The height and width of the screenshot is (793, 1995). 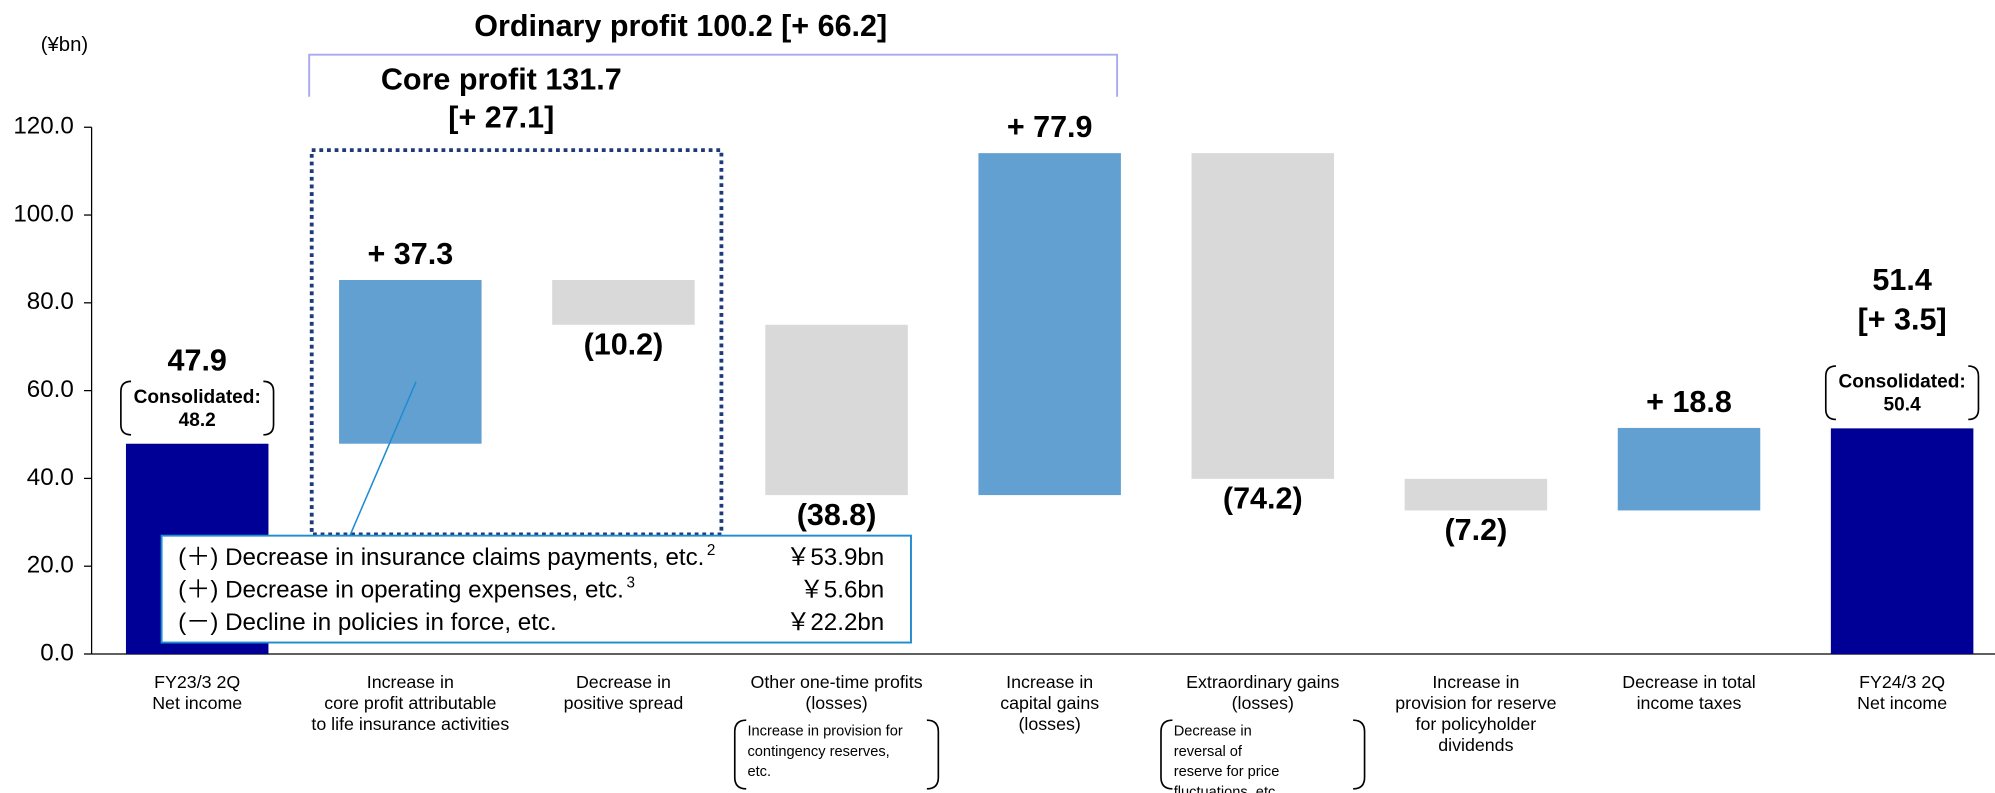 I want to click on core-profit-label: Core profit 131.7, so click(x=501, y=80).